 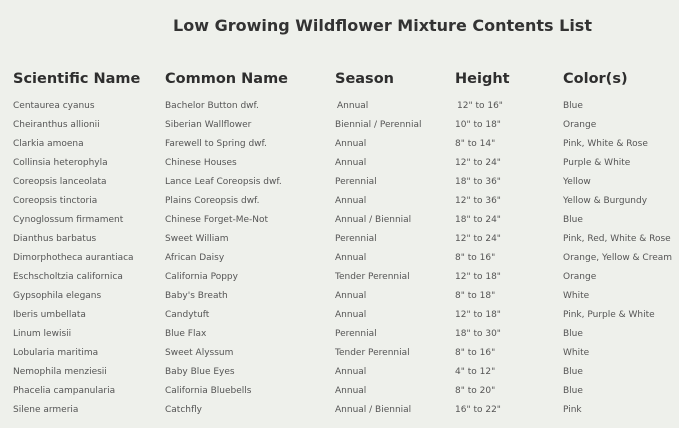 What do you see at coordinates (475, 296) in the screenshot?
I see `height-cell: 8" to 18"` at bounding box center [475, 296].